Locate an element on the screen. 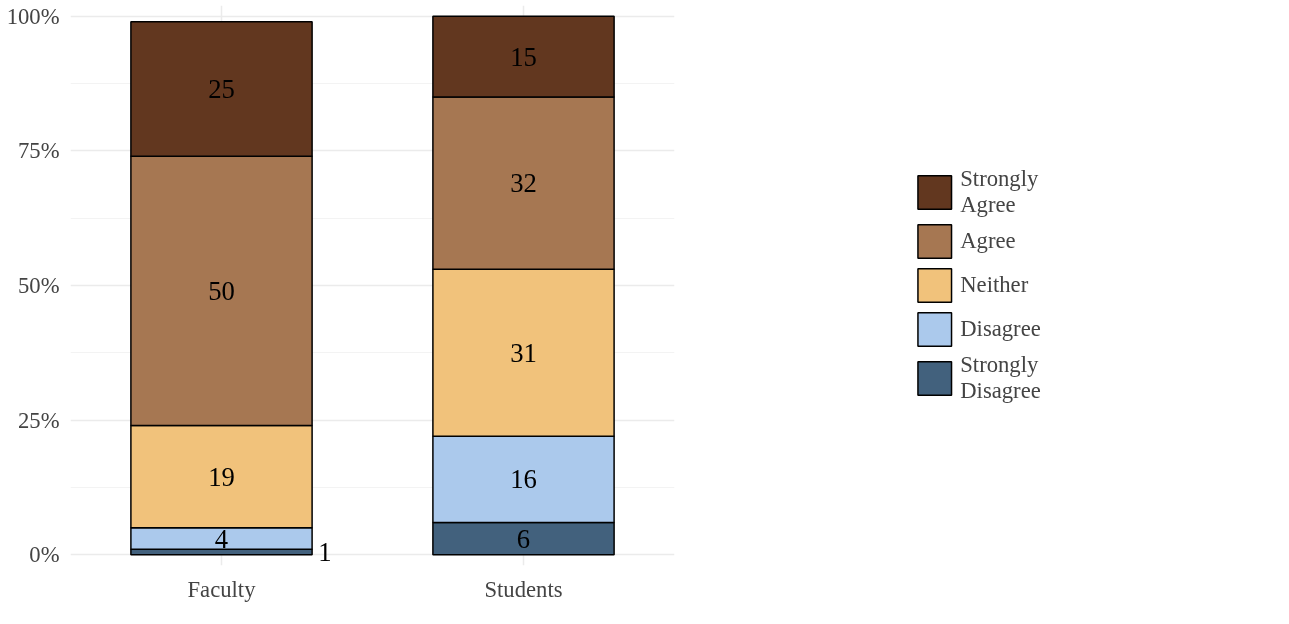 The image size is (1289, 624). data-label: 31 is located at coordinates (523, 352).